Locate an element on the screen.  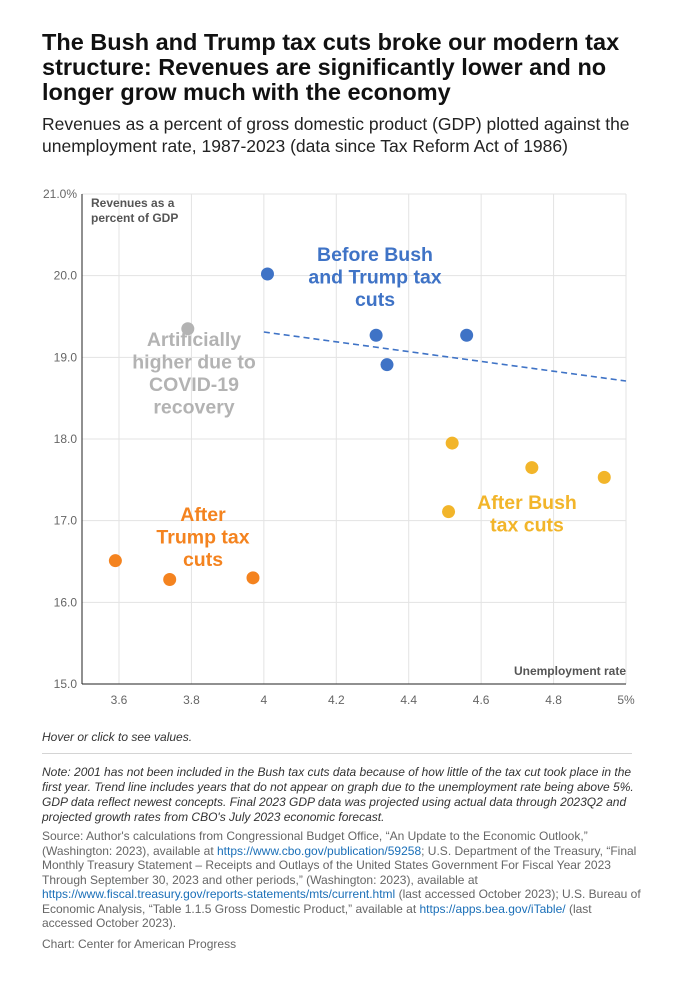
series-label: After Bush tax cuts is located at coordinates (527, 514).